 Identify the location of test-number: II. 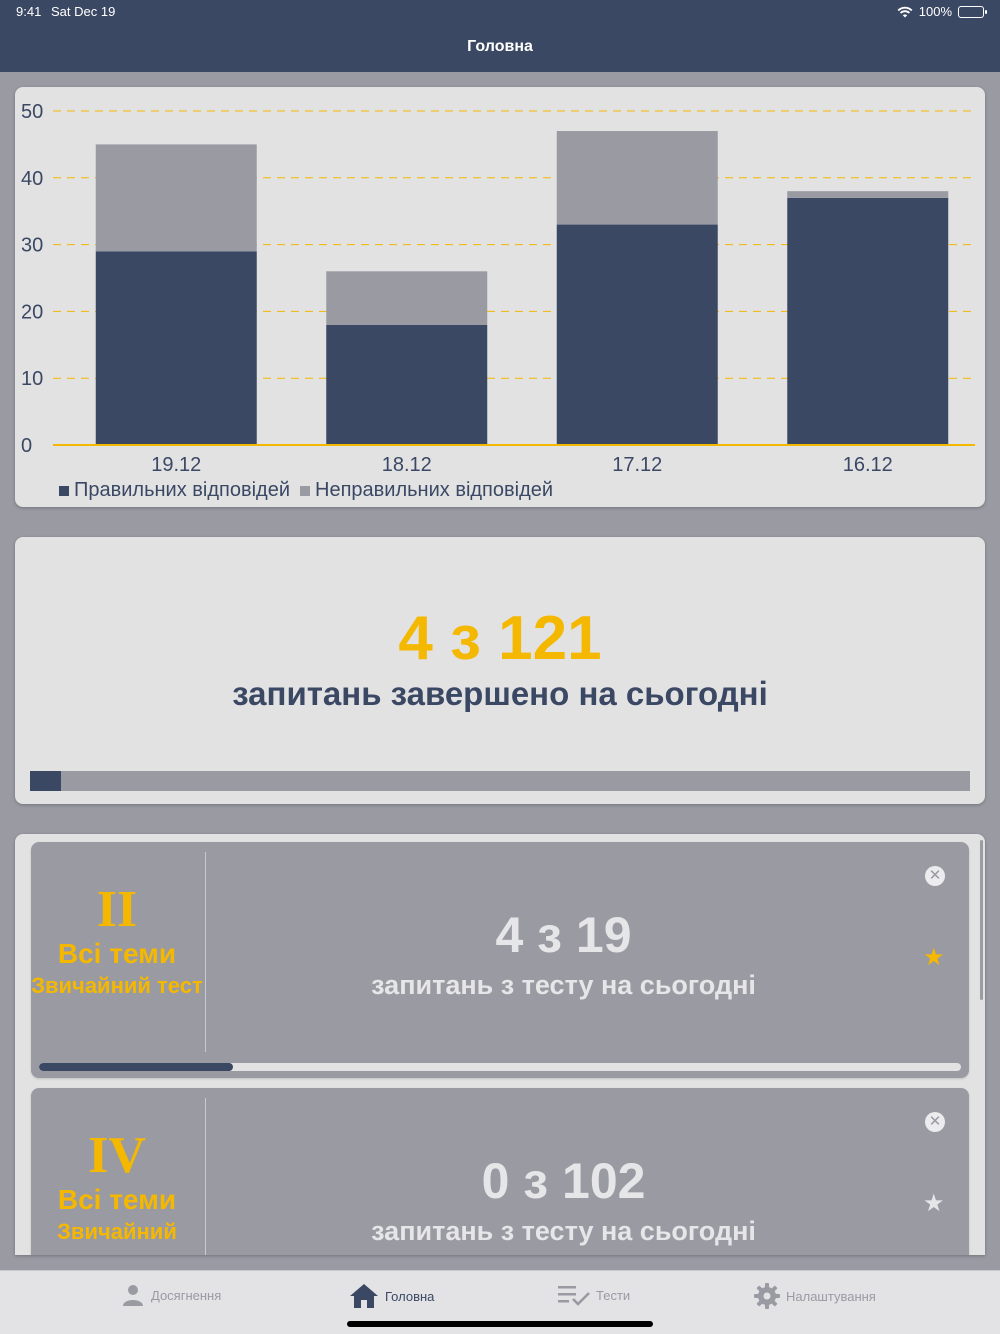
(117, 909).